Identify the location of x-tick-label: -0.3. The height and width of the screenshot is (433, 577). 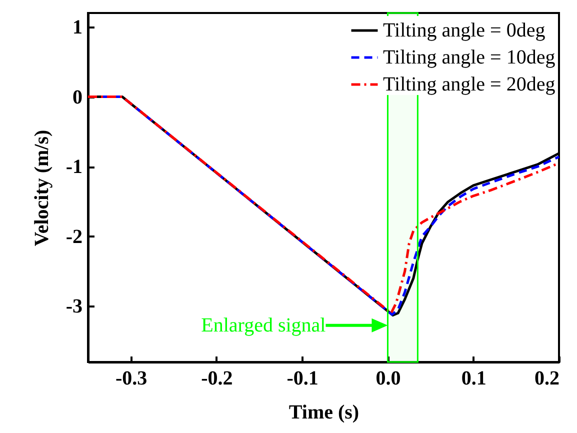
(131, 379).